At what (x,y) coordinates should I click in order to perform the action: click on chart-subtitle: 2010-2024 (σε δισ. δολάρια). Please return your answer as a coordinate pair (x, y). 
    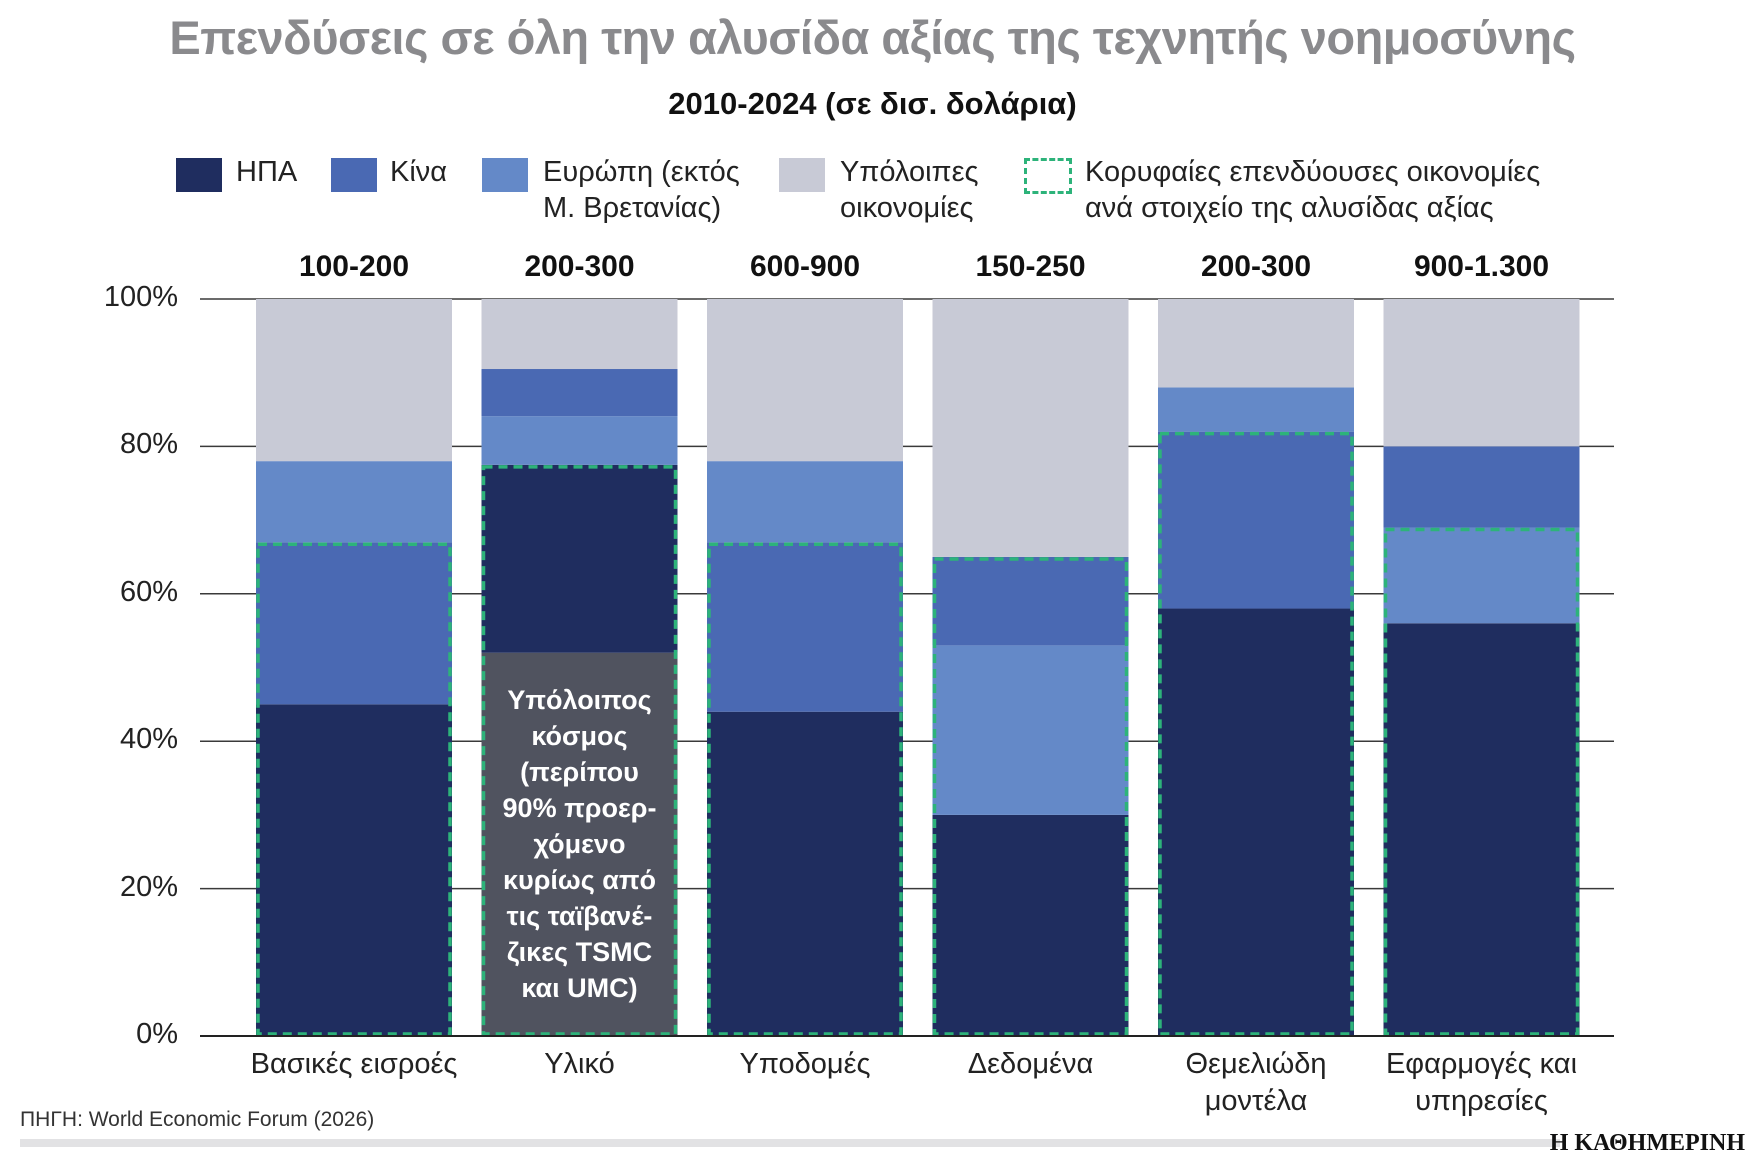
    Looking at the image, I should click on (872, 103).